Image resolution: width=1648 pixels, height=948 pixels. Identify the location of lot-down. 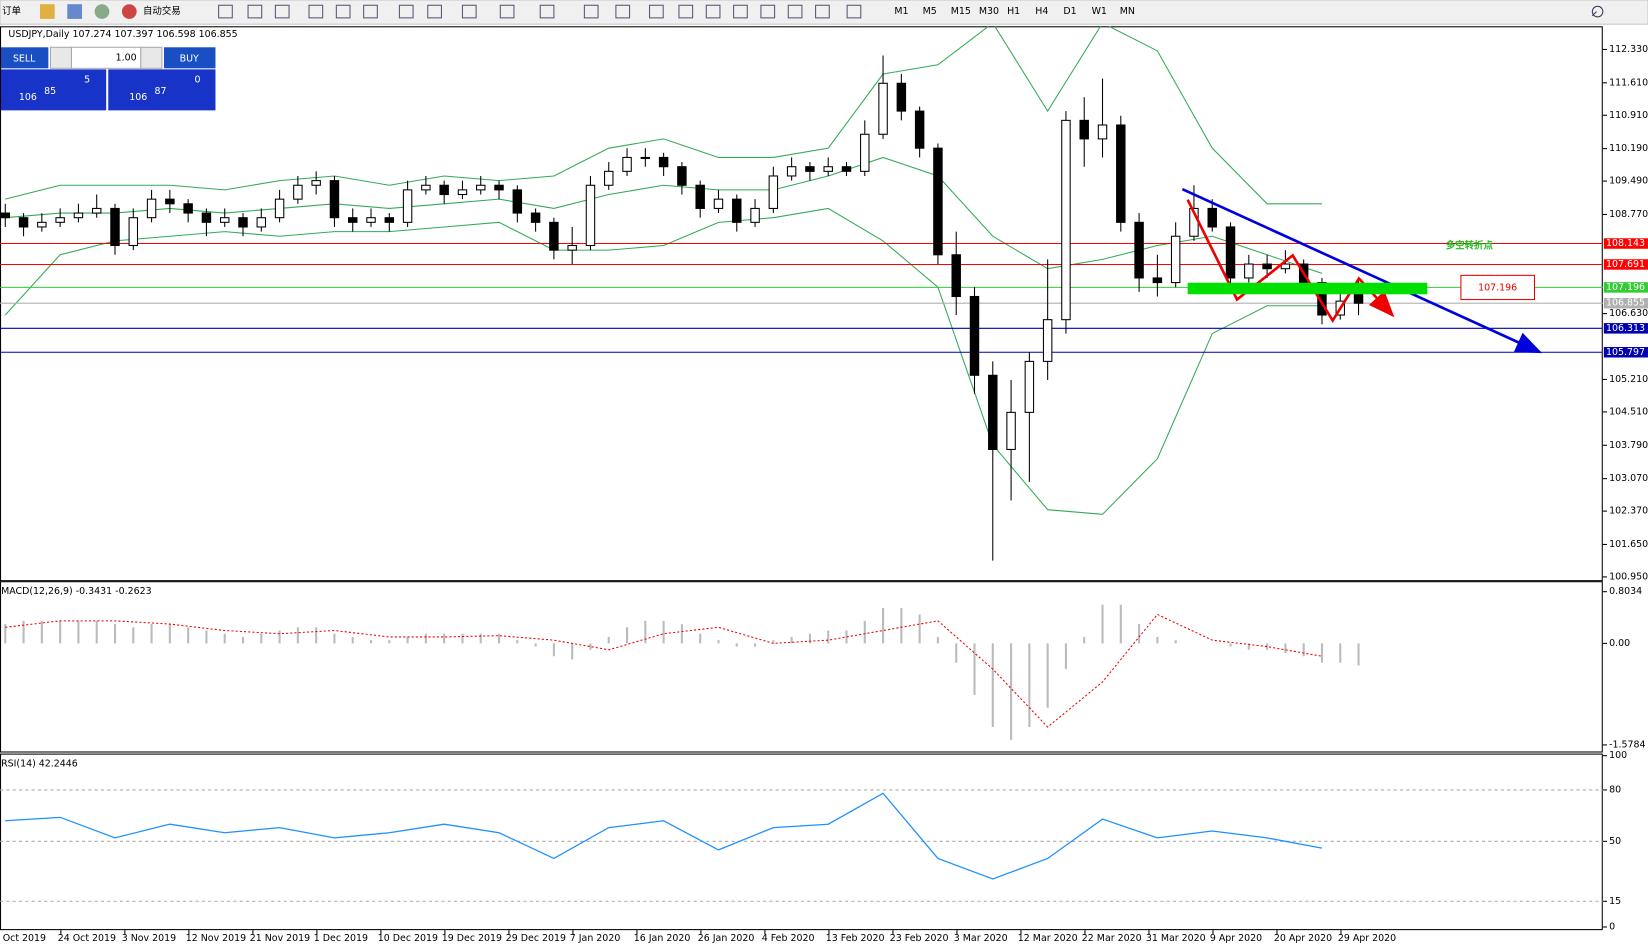
(61, 57).